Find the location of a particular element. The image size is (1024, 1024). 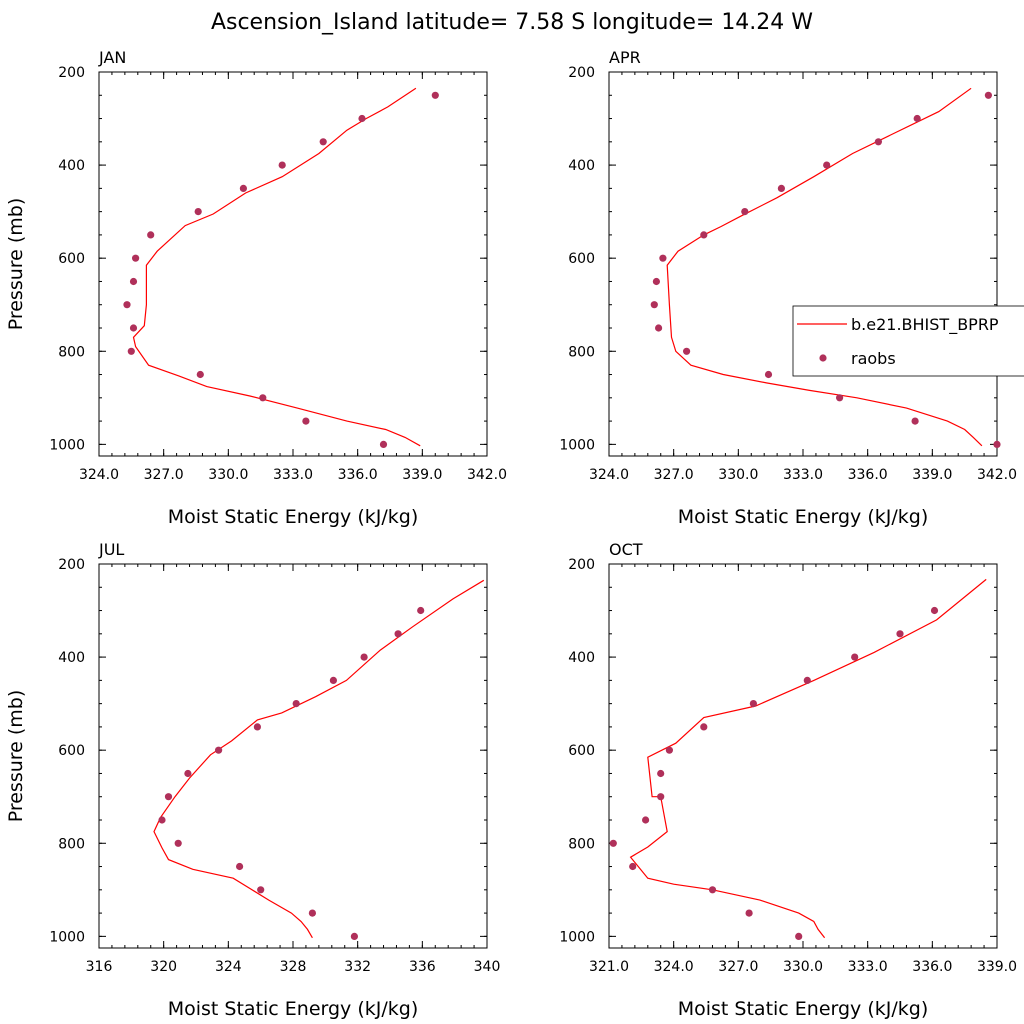

x-tick-label: 332 is located at coordinates (357, 967).